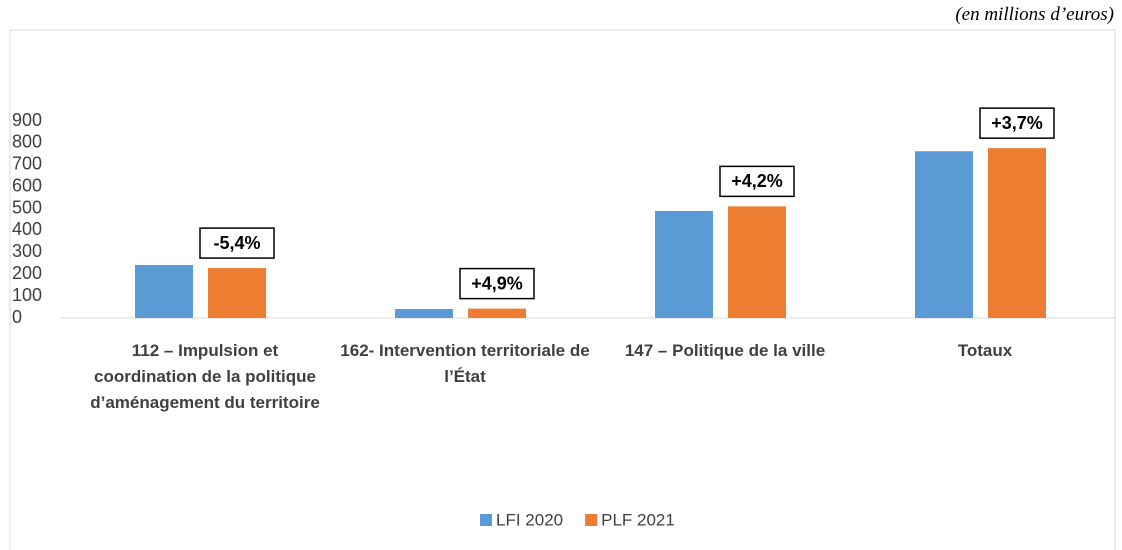 Image resolution: width=1122 pixels, height=550 pixels. I want to click on annotation: -5,4%, so click(236, 243).